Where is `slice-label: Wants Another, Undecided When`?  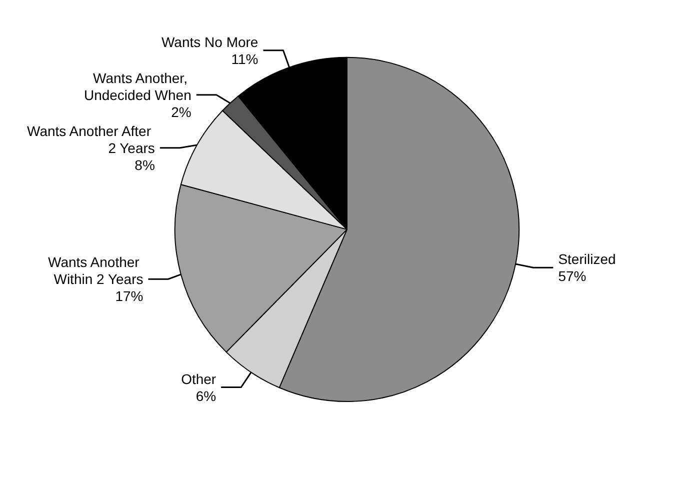
slice-label: Wants Another, Undecided When is located at coordinates (138, 86).